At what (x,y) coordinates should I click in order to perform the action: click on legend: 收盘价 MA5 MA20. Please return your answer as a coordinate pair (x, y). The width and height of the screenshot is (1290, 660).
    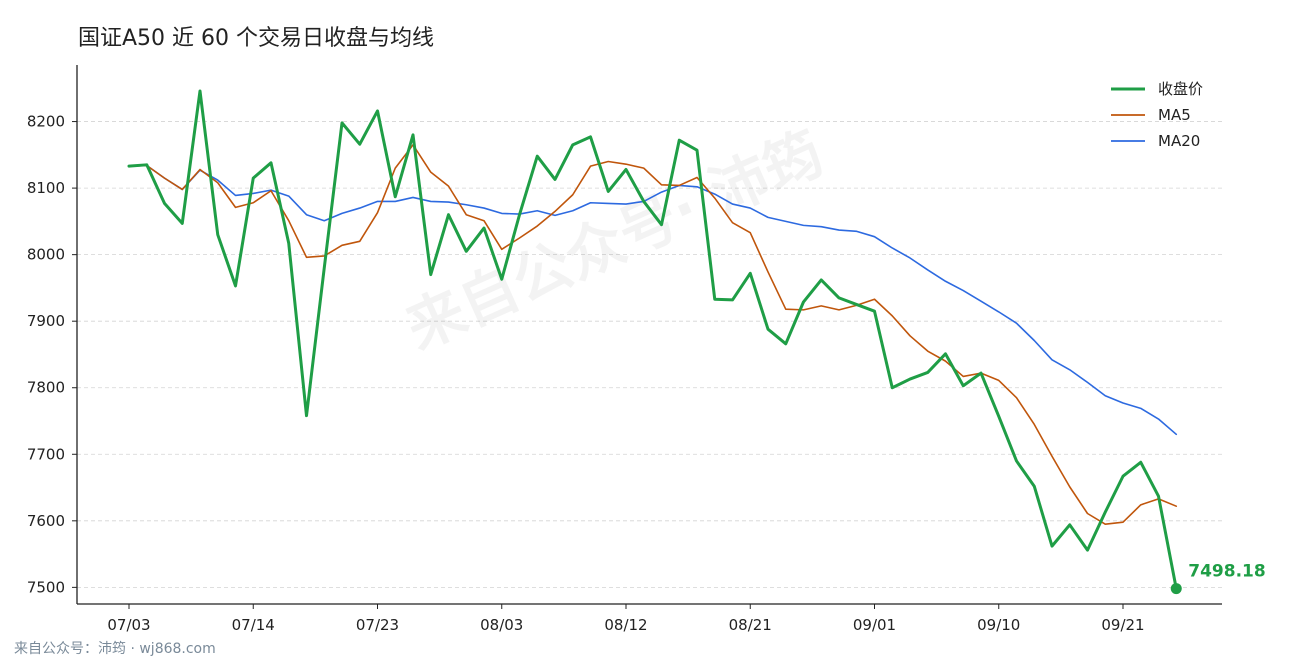
    Looking at the image, I should click on (1157, 115).